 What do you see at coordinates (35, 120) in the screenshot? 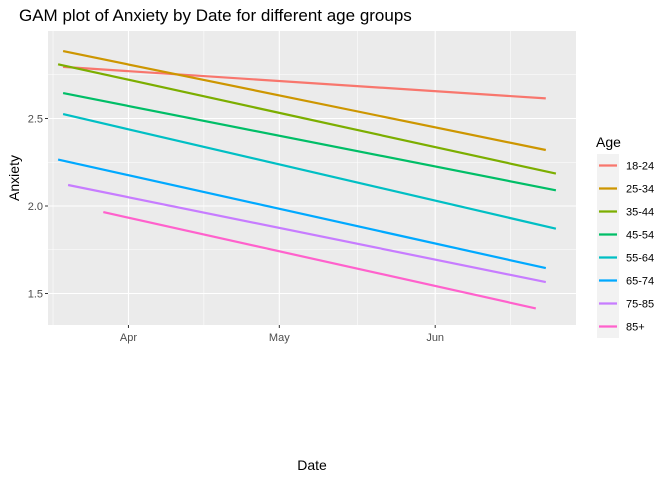
I see `y-tick-label: 2.5` at bounding box center [35, 120].